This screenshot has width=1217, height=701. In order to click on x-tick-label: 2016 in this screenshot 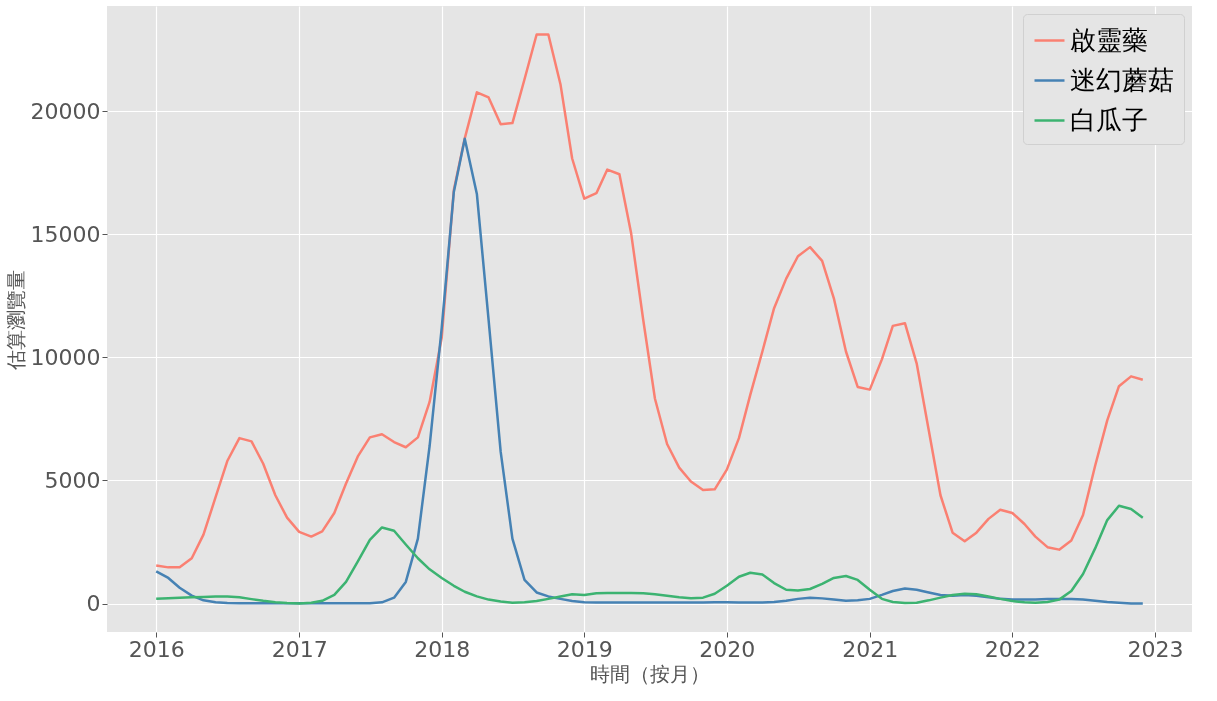, I will do `click(156, 649)`.